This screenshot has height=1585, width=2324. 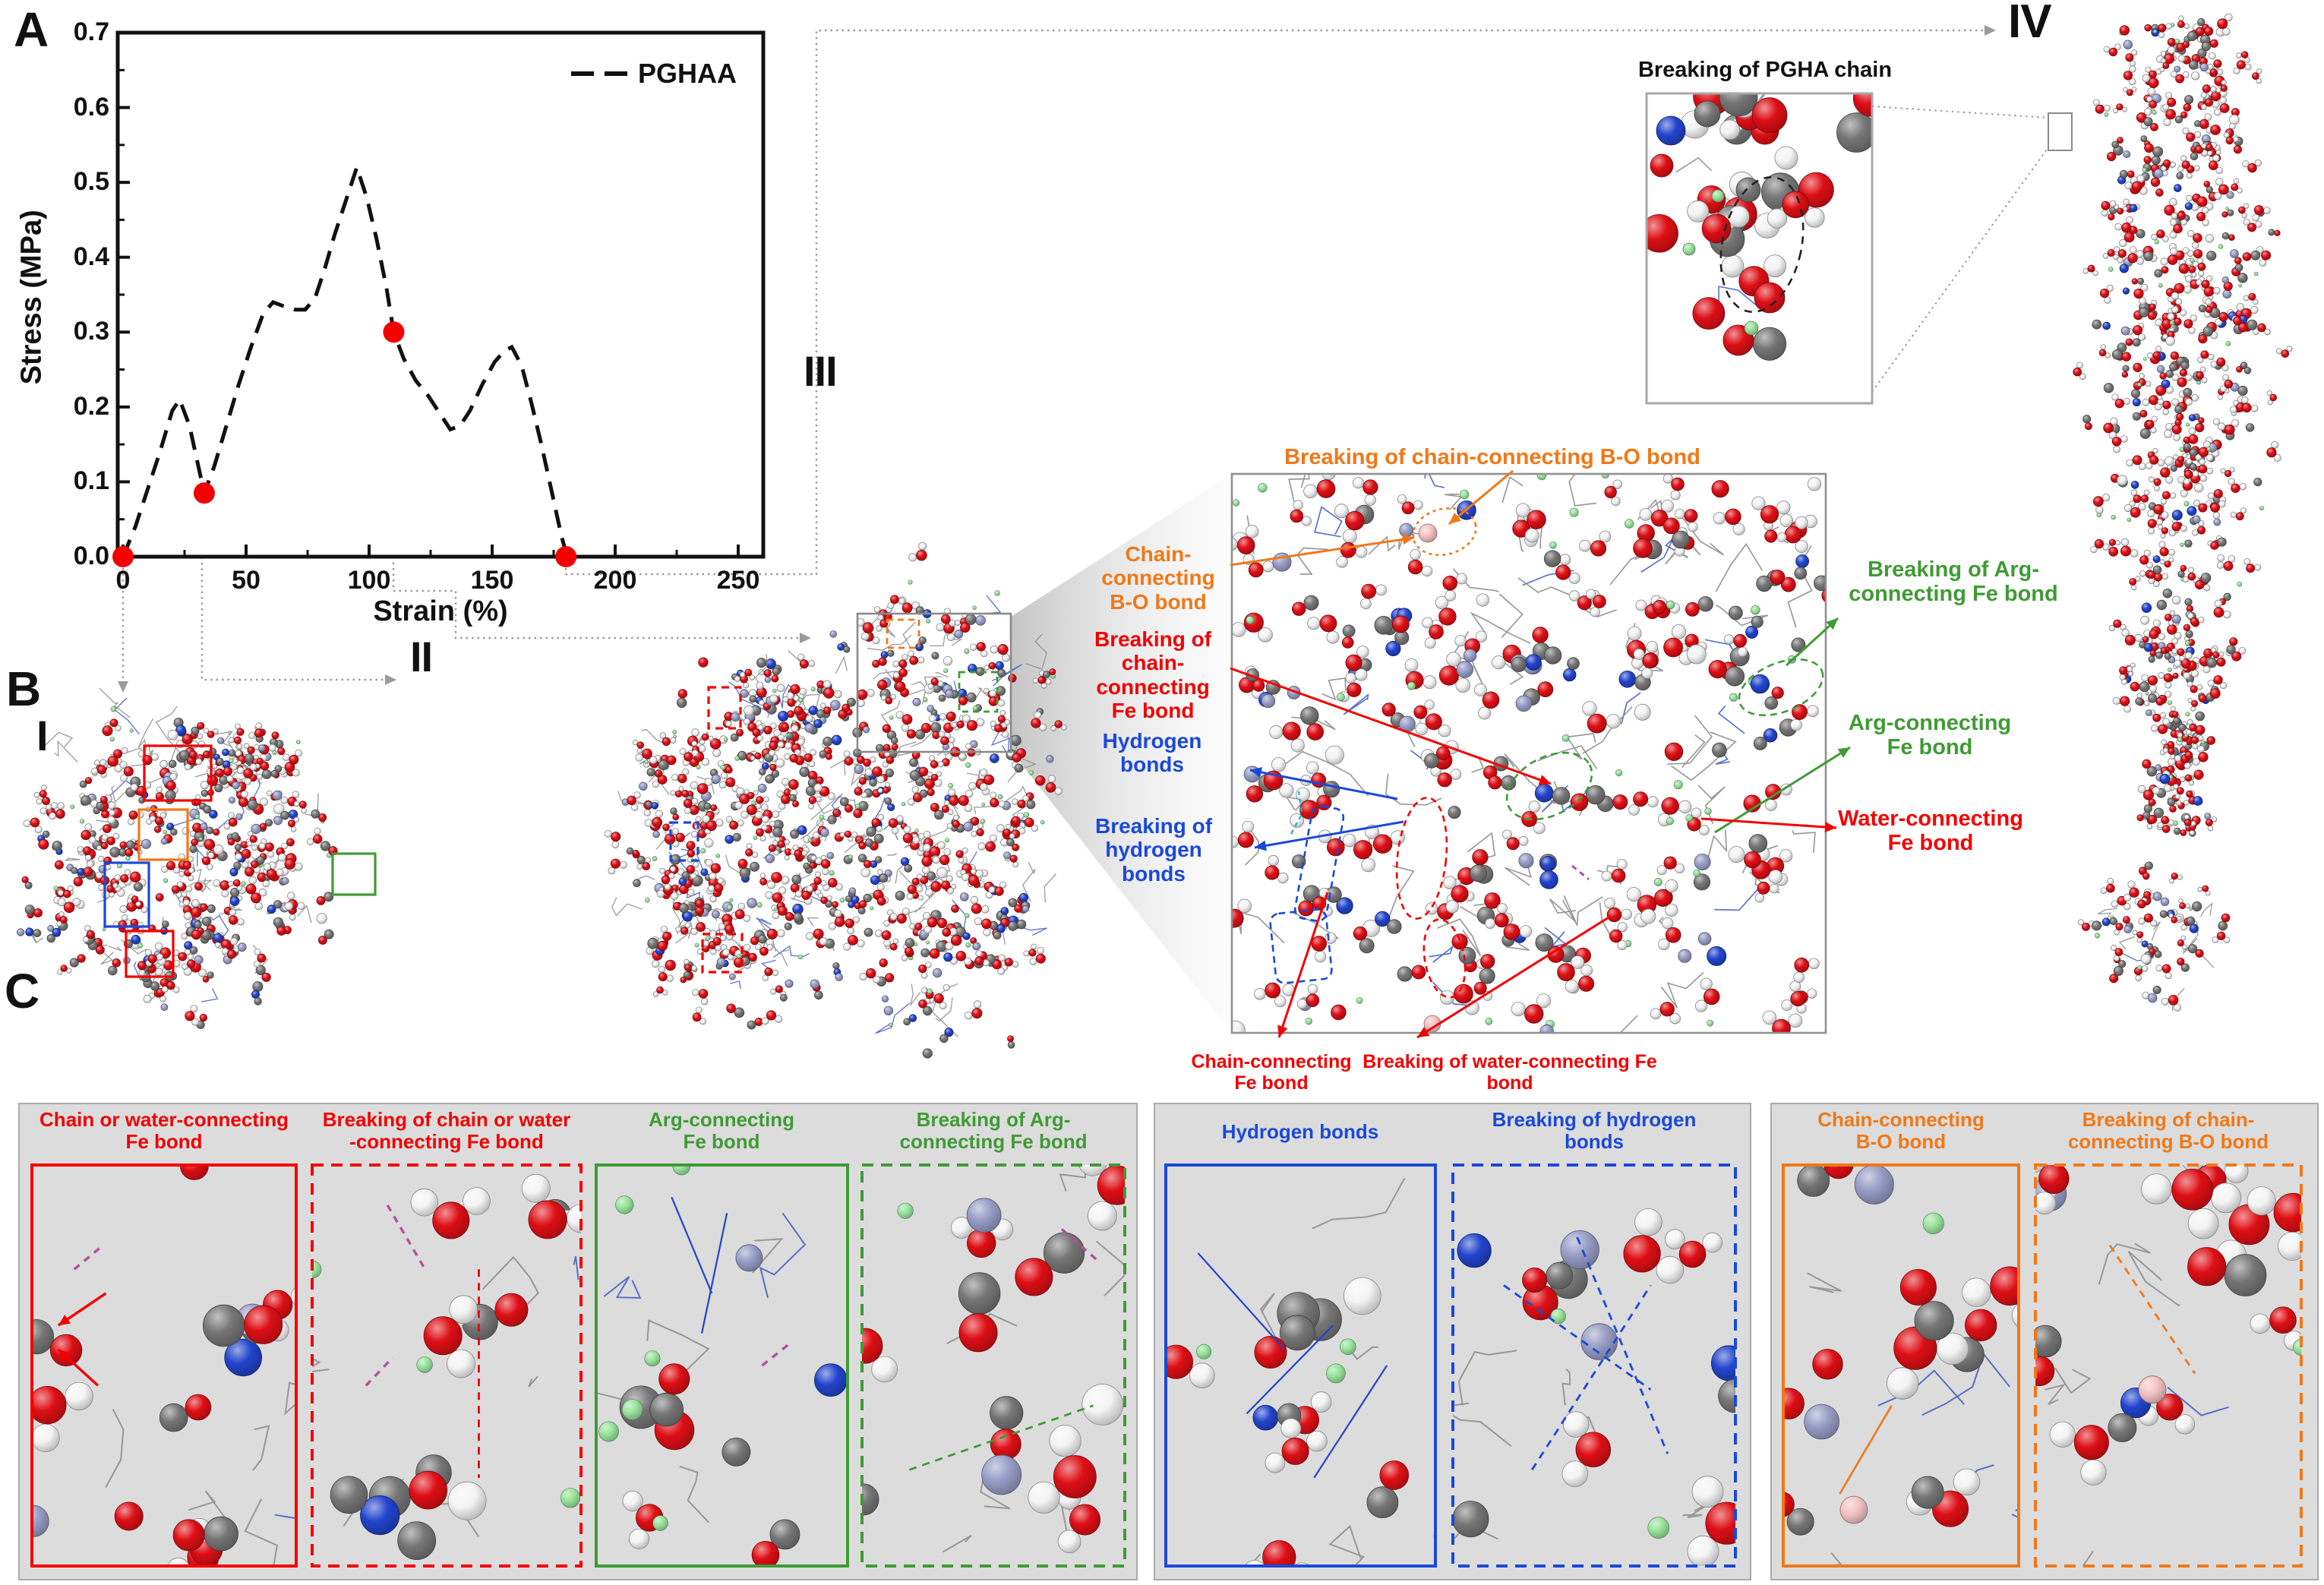 What do you see at coordinates (91, 406) in the screenshot?
I see `y-tick-label: 0.2` at bounding box center [91, 406].